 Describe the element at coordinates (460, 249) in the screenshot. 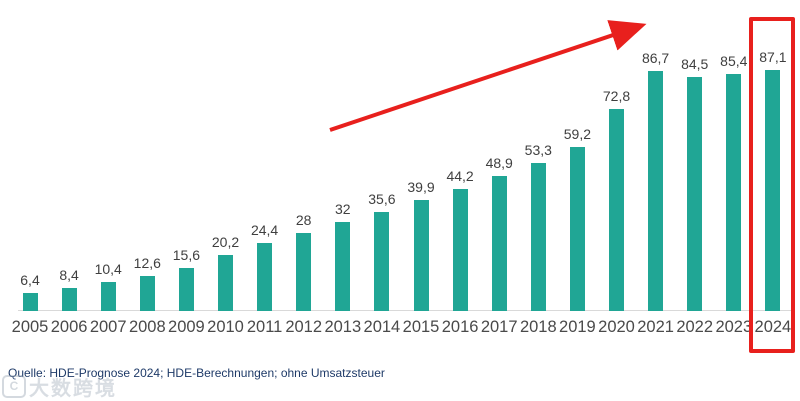

I see `bar-2016` at that location.